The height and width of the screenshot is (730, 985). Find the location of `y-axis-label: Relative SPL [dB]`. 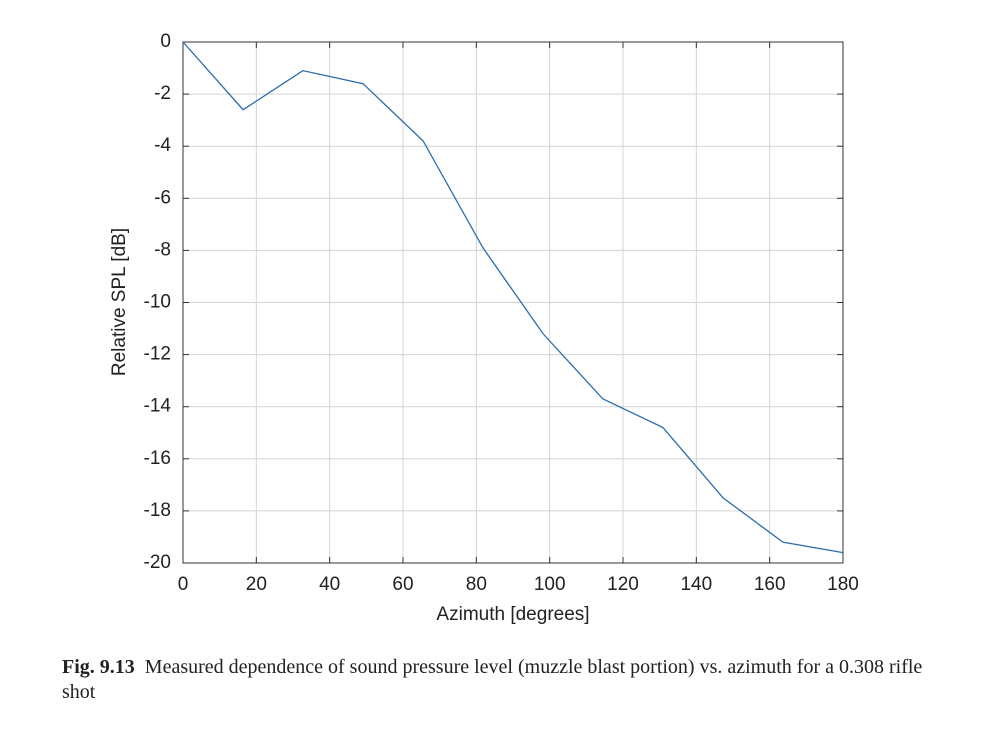

y-axis-label: Relative SPL [dB] is located at coordinates (119, 302).